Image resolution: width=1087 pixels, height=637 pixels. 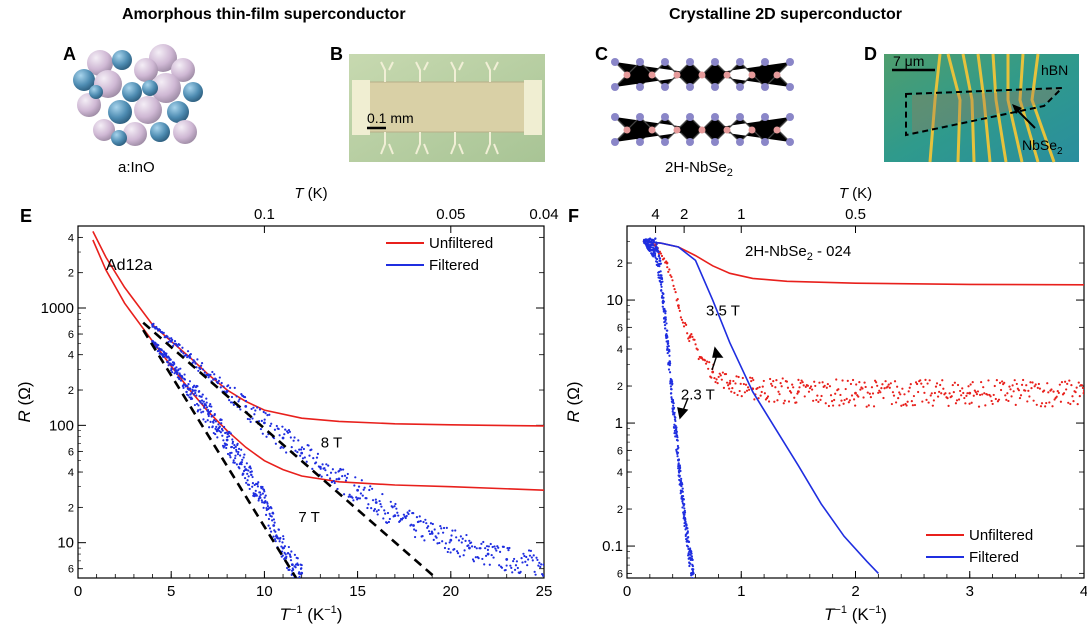 What do you see at coordinates (336, 54) in the screenshot?
I see `panel-b-letter: B` at bounding box center [336, 54].